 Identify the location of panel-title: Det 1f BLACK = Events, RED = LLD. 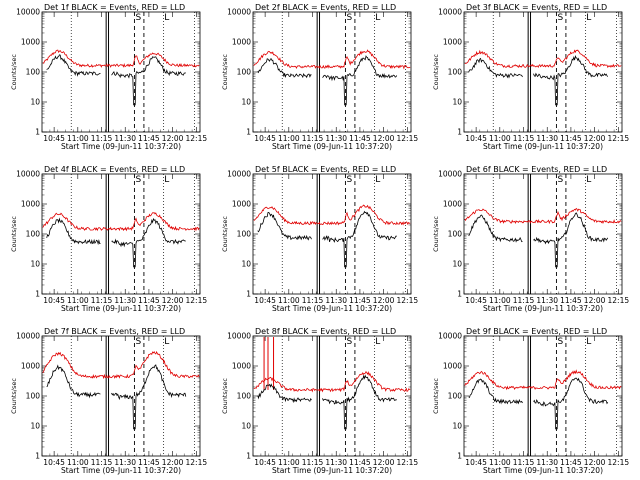
(114, 7).